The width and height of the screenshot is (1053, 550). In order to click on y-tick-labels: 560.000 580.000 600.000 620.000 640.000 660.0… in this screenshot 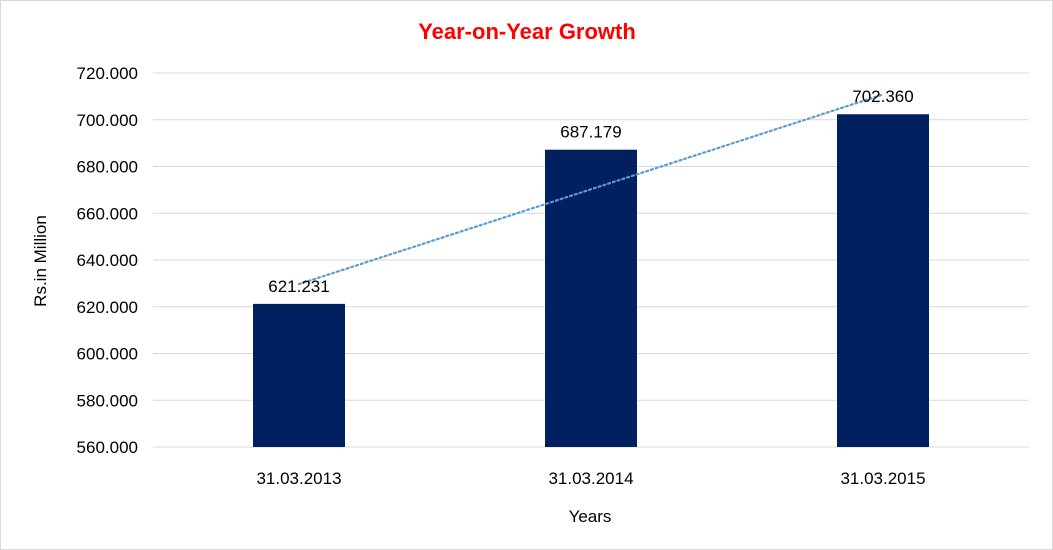, I will do `click(107, 260)`.